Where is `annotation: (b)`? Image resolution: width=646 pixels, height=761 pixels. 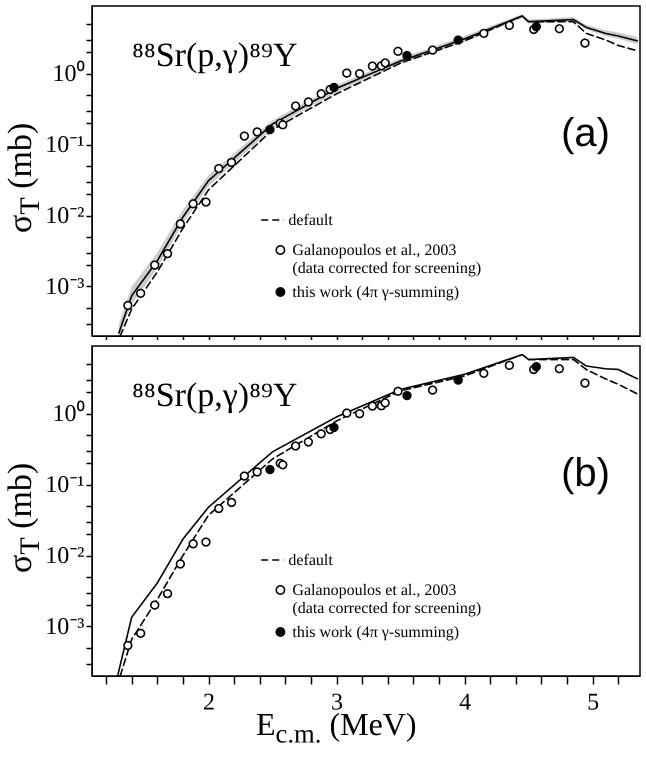
annotation: (b) is located at coordinates (585, 473).